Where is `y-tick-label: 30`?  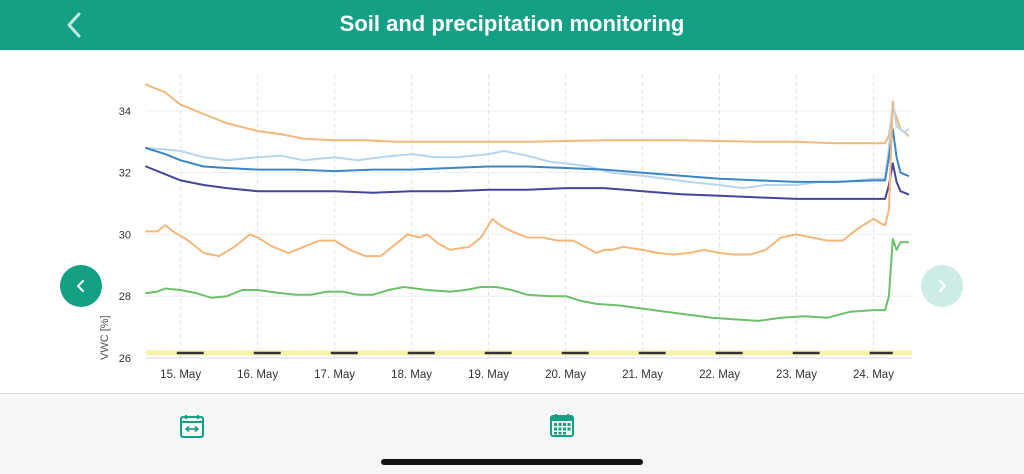
y-tick-label: 30 is located at coordinates (125, 235).